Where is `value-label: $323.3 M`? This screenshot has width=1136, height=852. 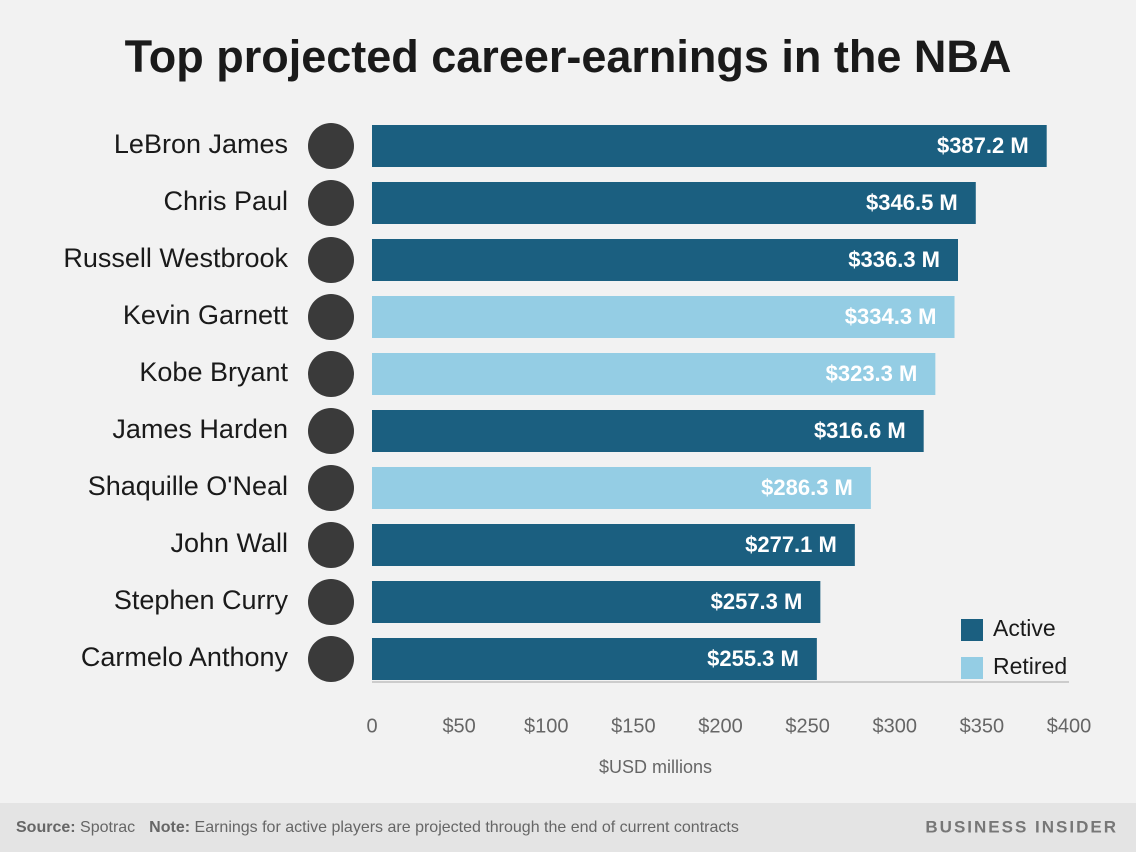
value-label: $323.3 M is located at coordinates (872, 373).